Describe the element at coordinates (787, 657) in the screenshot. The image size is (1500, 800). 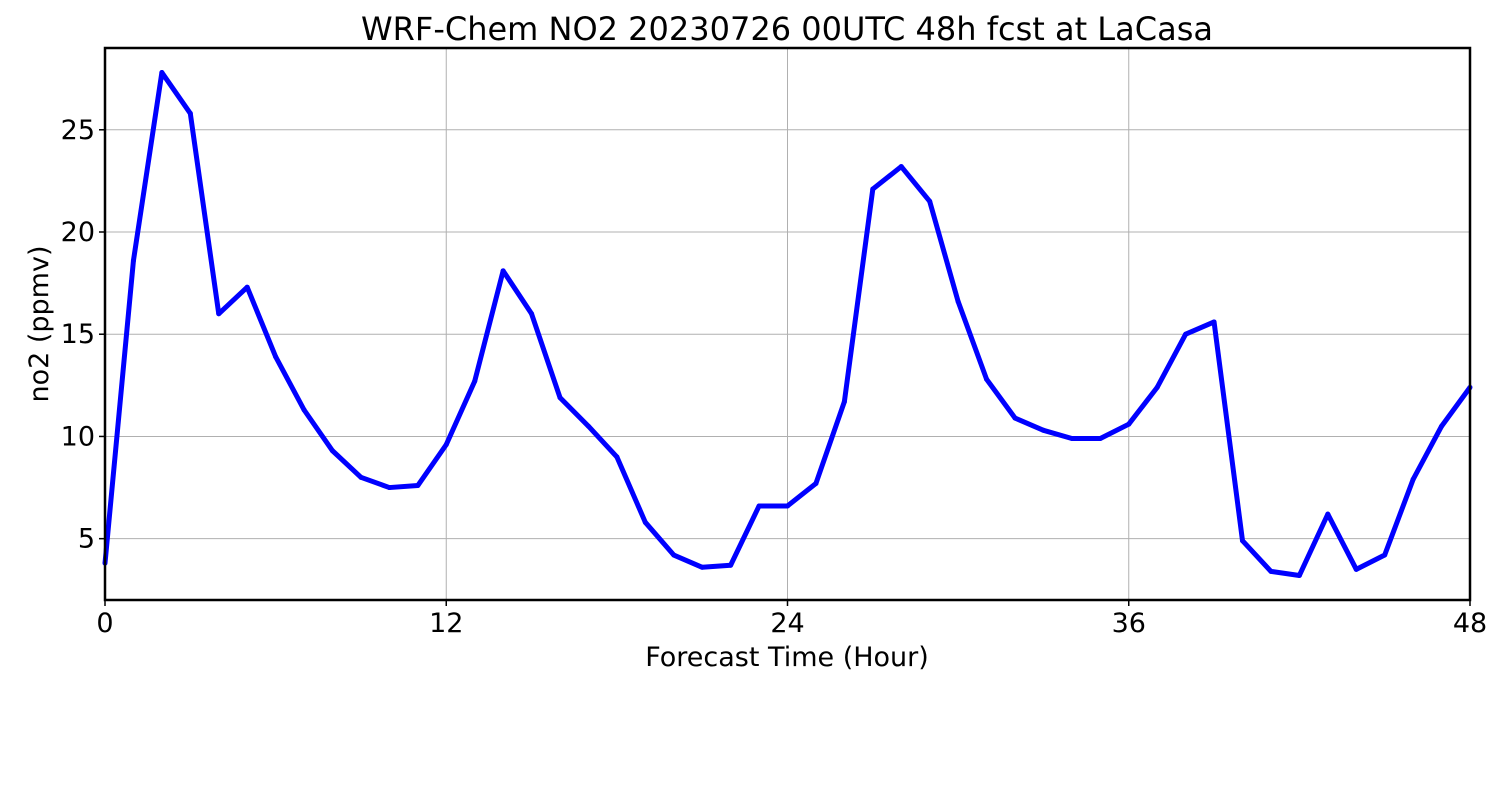
I see `x-axis-label: Forecast Time (Hour)` at that location.